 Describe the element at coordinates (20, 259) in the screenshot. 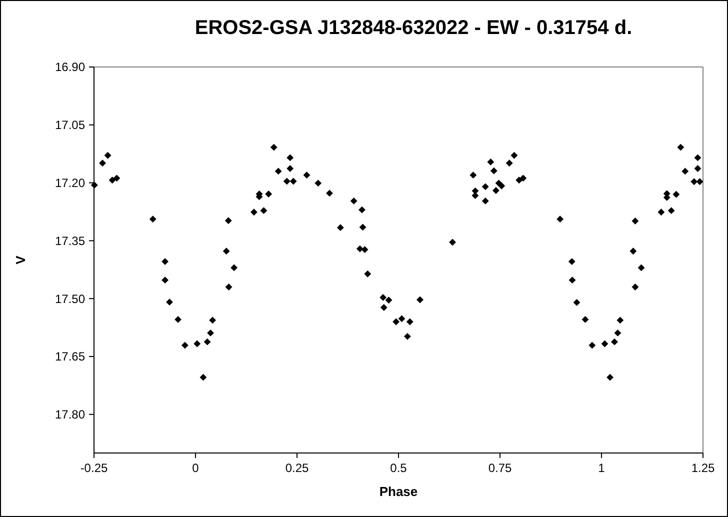

I see `y-axis-title: V` at that location.